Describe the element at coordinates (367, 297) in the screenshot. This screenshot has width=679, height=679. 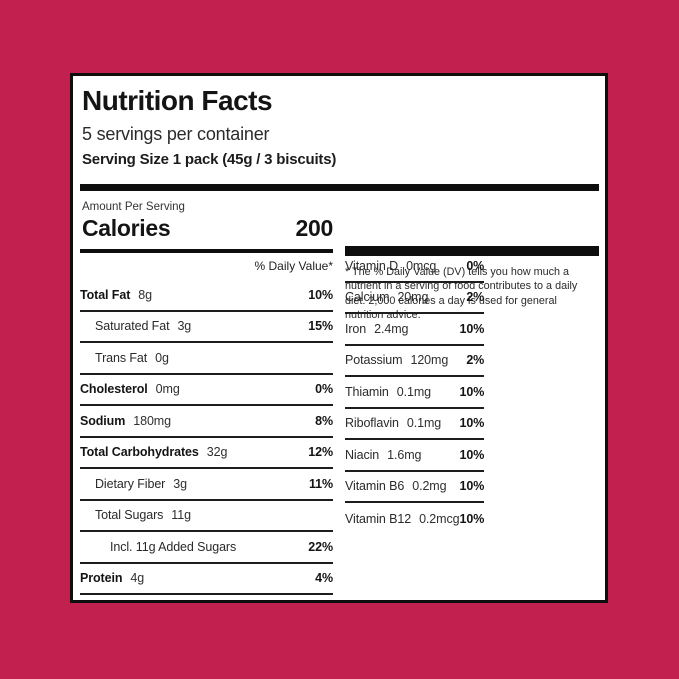
I see `nutrient-name: Calcium` at that location.